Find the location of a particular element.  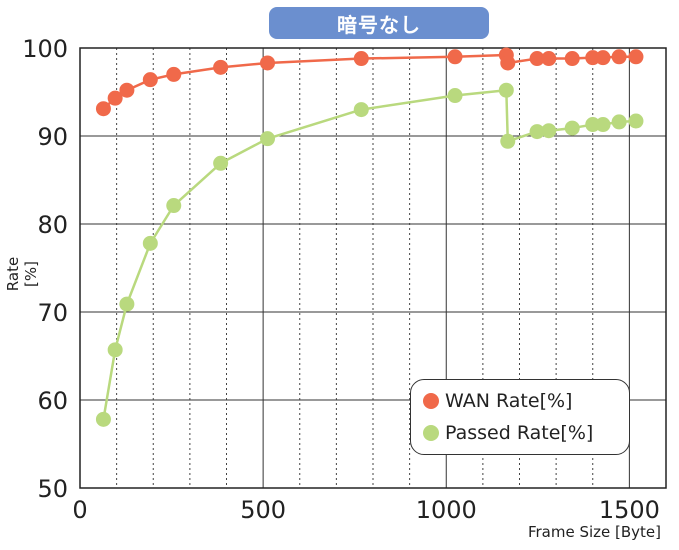

y-tick-label: 80 is located at coordinates (52, 225).